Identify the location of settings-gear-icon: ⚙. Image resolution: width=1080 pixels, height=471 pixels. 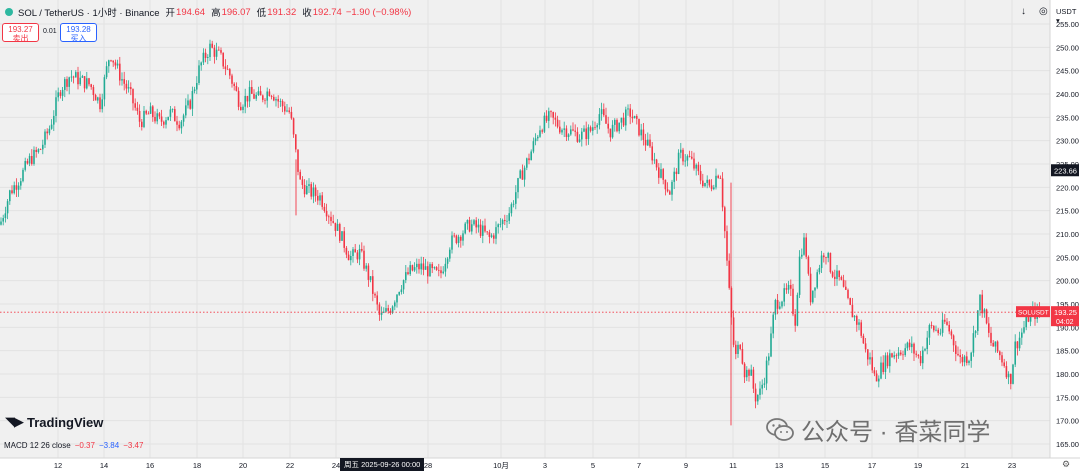
(1066, 464).